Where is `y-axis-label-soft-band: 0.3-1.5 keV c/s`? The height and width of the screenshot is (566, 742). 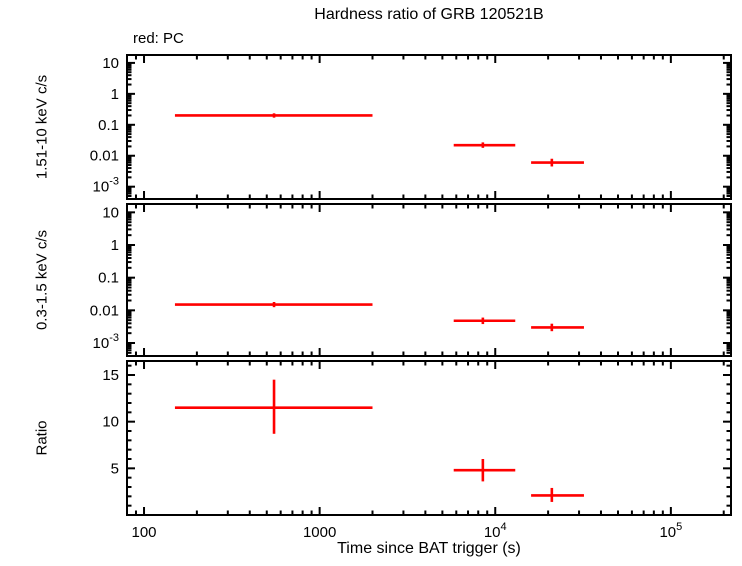
y-axis-label-soft-band: 0.3-1.5 keV c/s is located at coordinates (42, 280).